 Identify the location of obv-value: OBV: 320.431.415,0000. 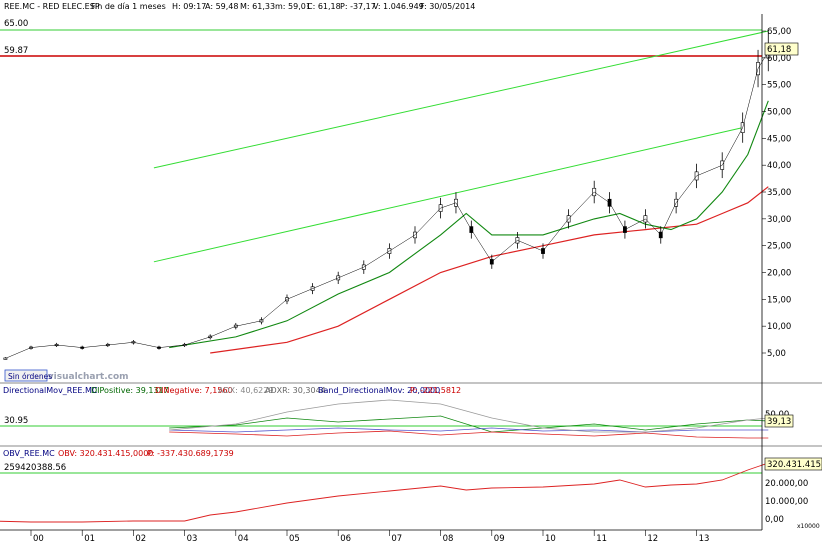
(105, 453).